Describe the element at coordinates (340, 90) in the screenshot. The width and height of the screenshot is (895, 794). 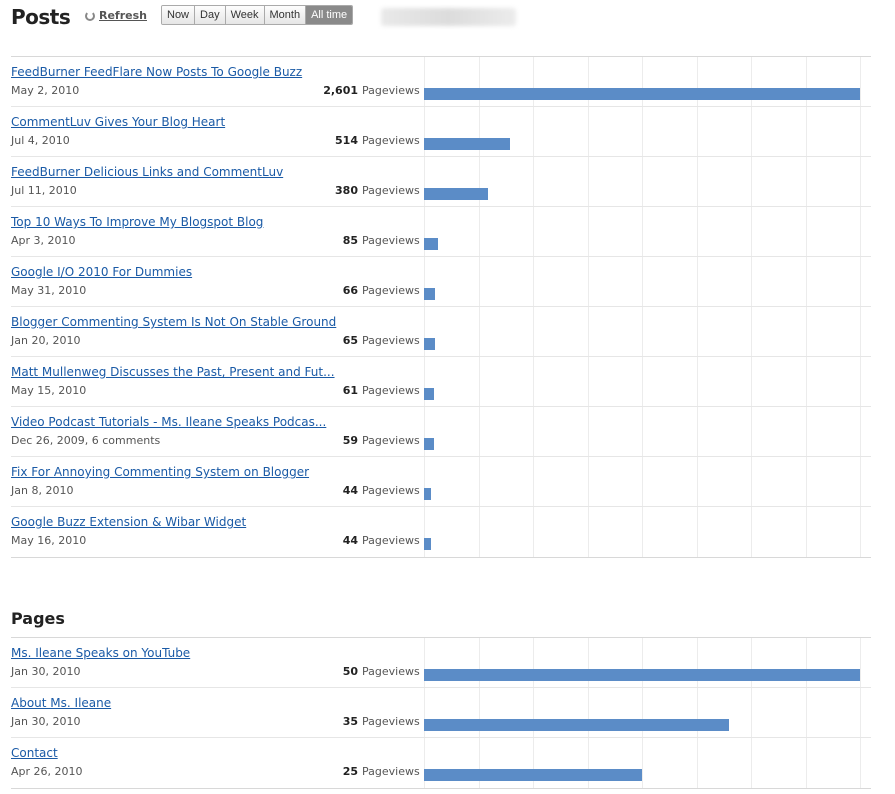
I see `pageview-count: 2,601` at that location.